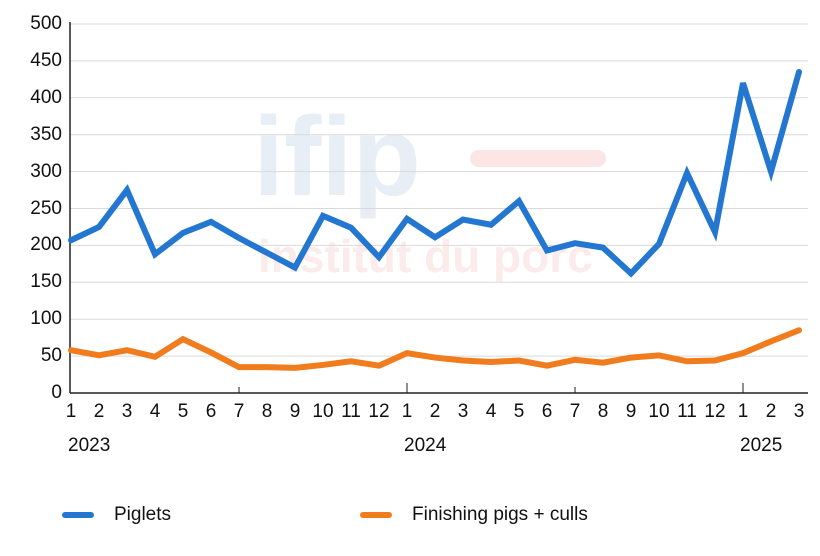  What do you see at coordinates (56, 392) in the screenshot?
I see `y-tick-label: 0` at bounding box center [56, 392].